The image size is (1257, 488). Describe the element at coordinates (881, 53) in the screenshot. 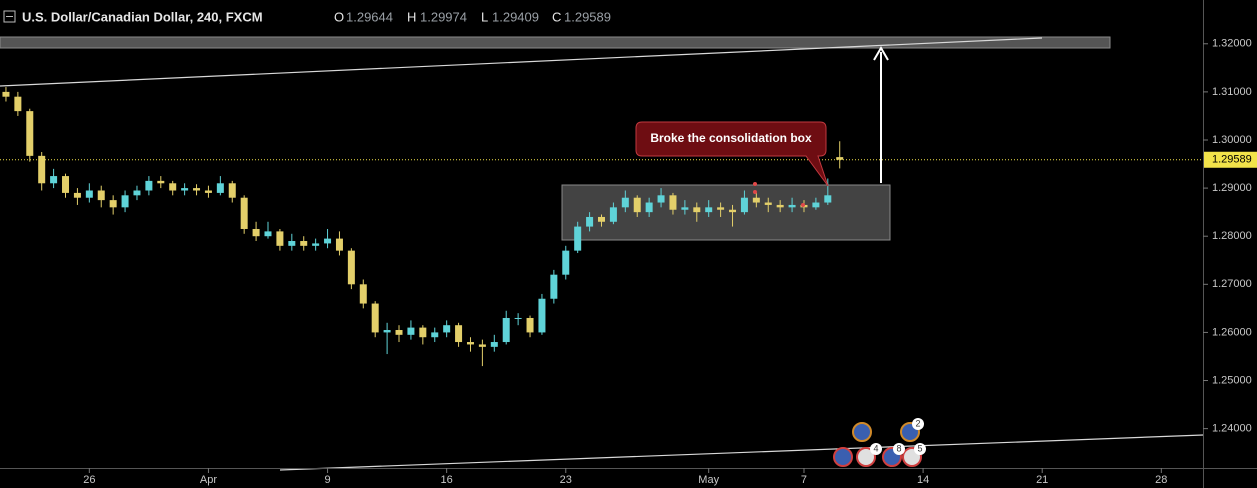

I see `arrow-head` at that location.